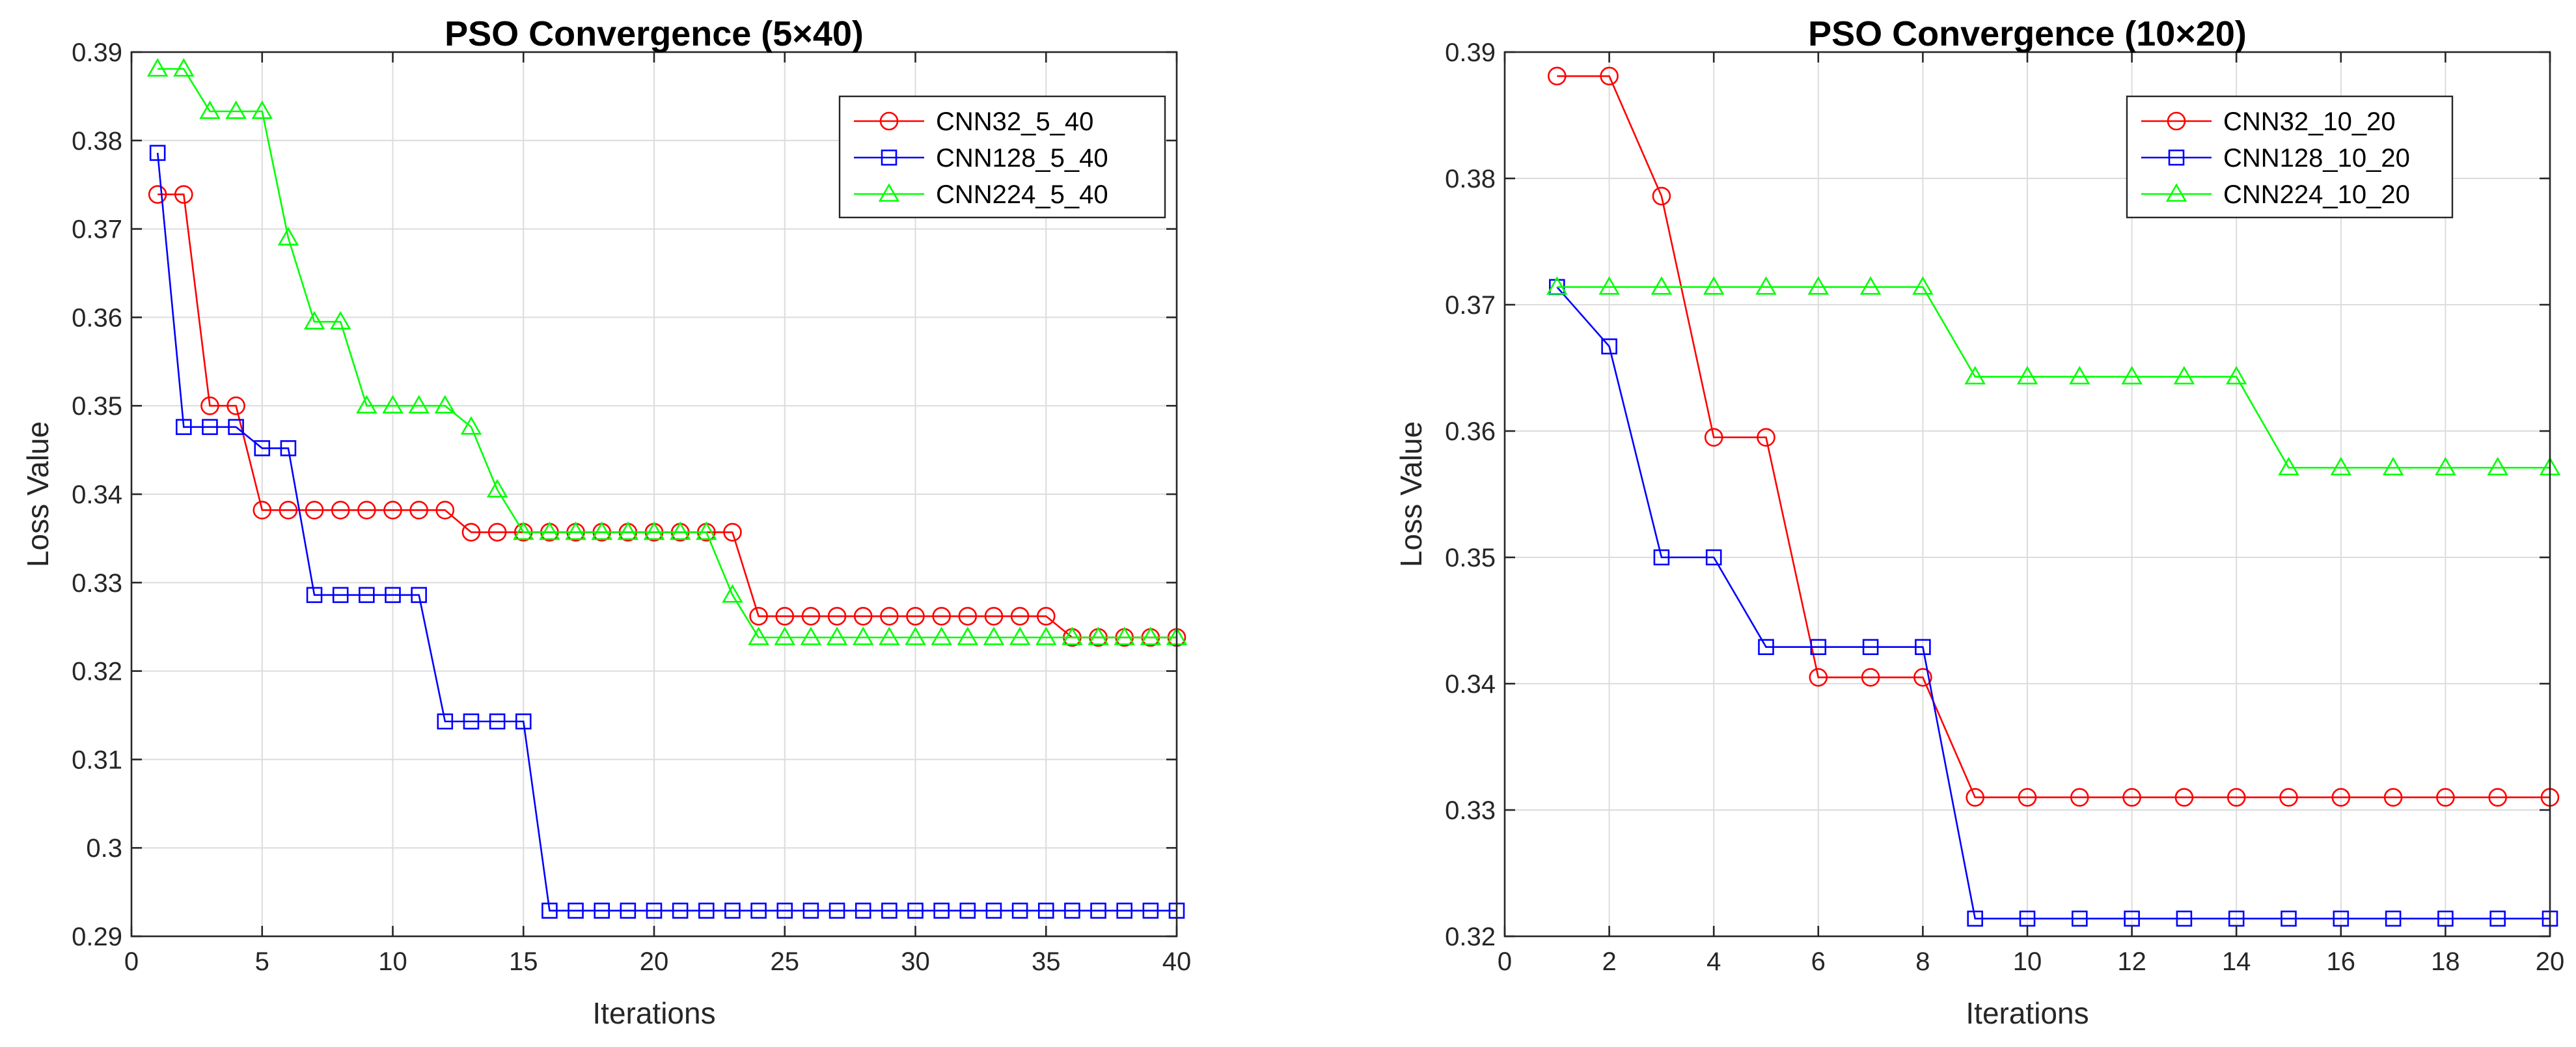 Image resolution: width=2576 pixels, height=1047 pixels. I want to click on x-tick-label: 2, so click(1609, 961).